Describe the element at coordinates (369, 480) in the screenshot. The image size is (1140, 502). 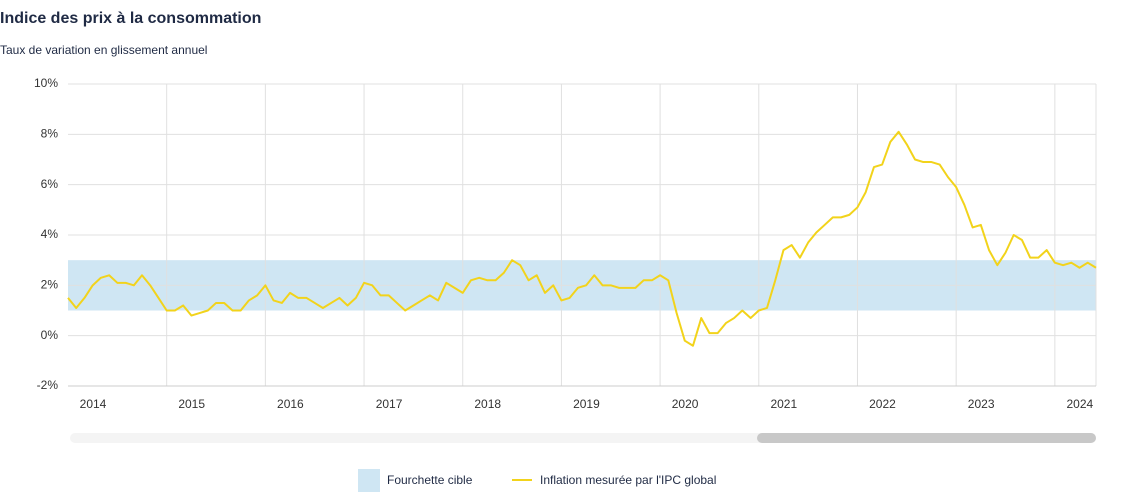
I see `legend-swatch` at that location.